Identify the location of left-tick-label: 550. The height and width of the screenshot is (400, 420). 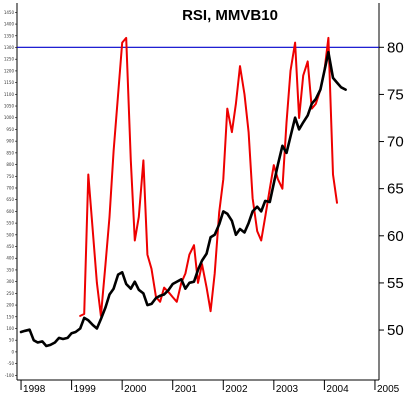
(10, 223).